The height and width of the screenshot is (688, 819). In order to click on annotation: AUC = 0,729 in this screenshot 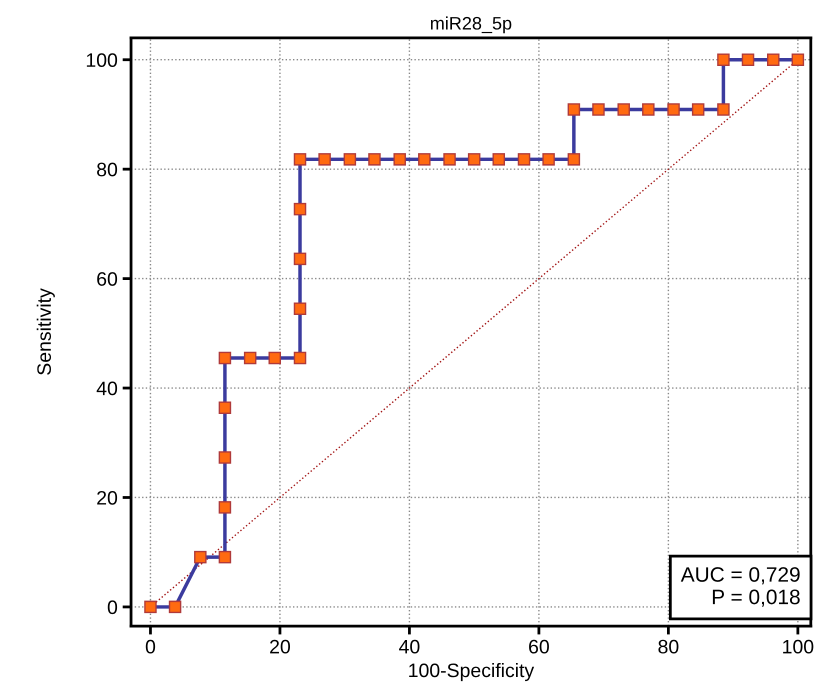, I will do `click(740, 575)`.